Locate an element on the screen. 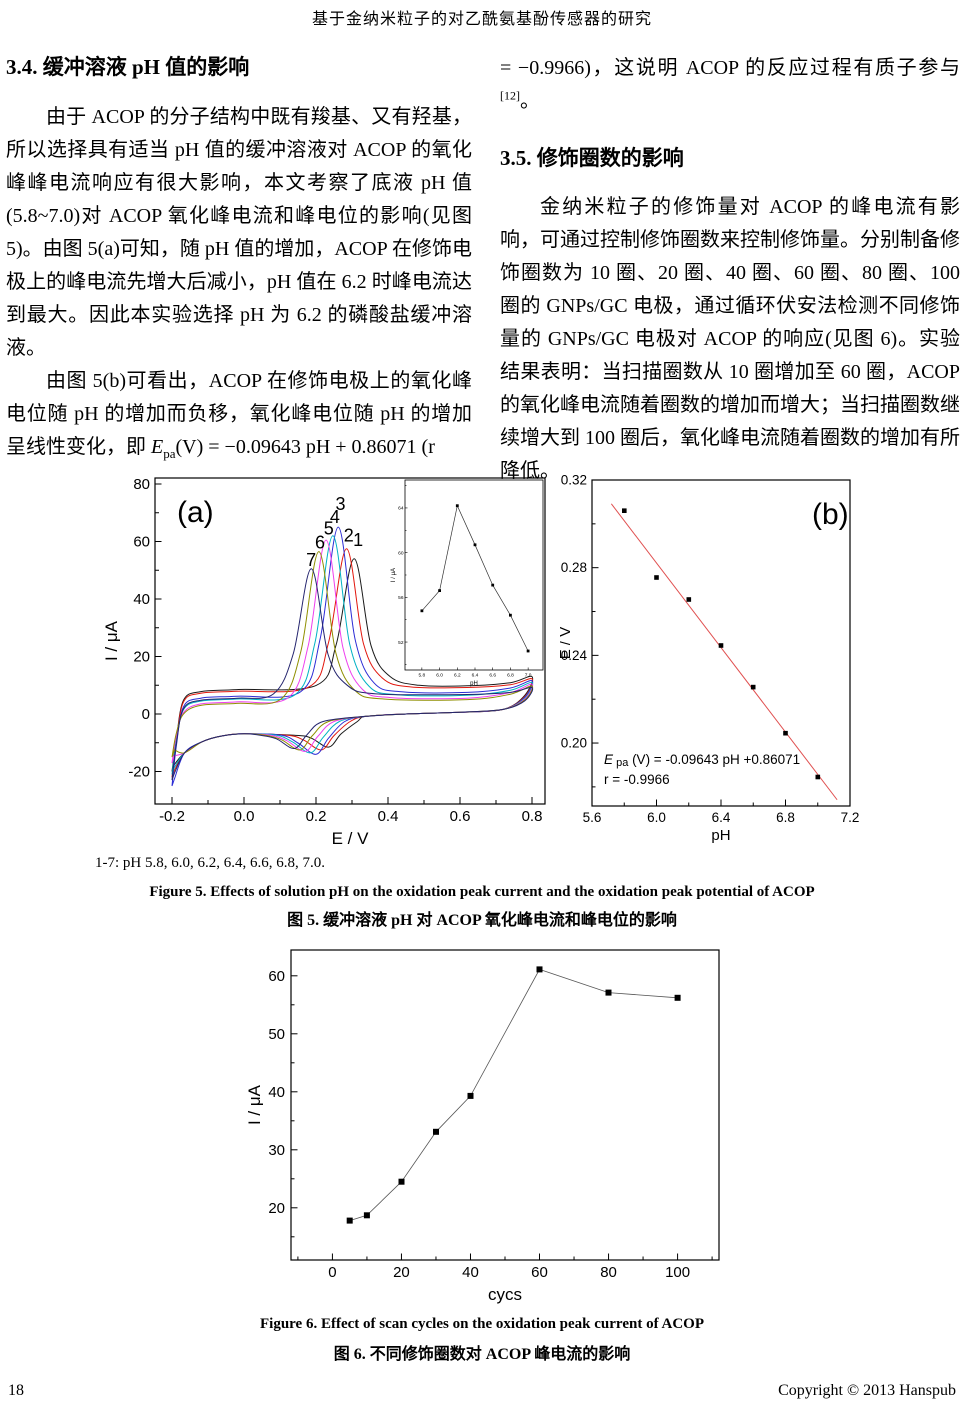  svg-text: 7 is located at coordinates (311, 560).